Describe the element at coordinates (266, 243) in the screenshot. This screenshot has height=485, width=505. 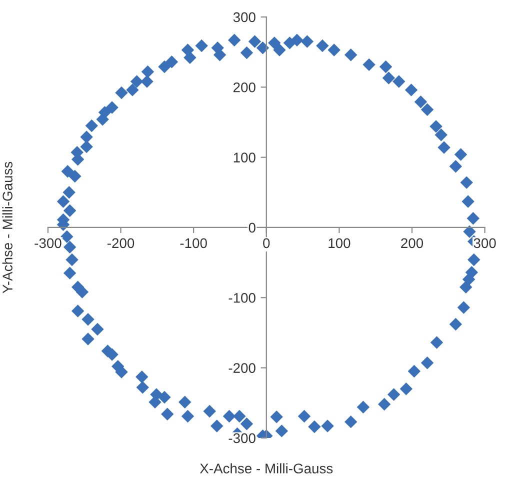
I see `x-tick-label: 0` at that location.